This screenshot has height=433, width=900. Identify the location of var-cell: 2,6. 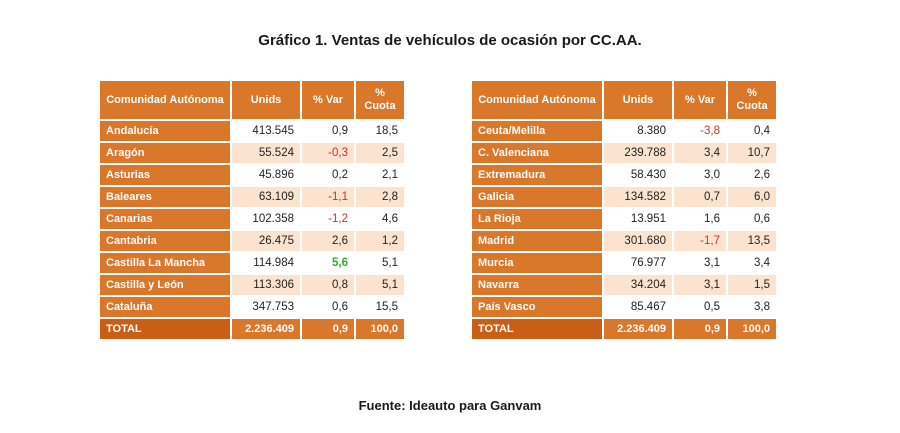
(328, 241).